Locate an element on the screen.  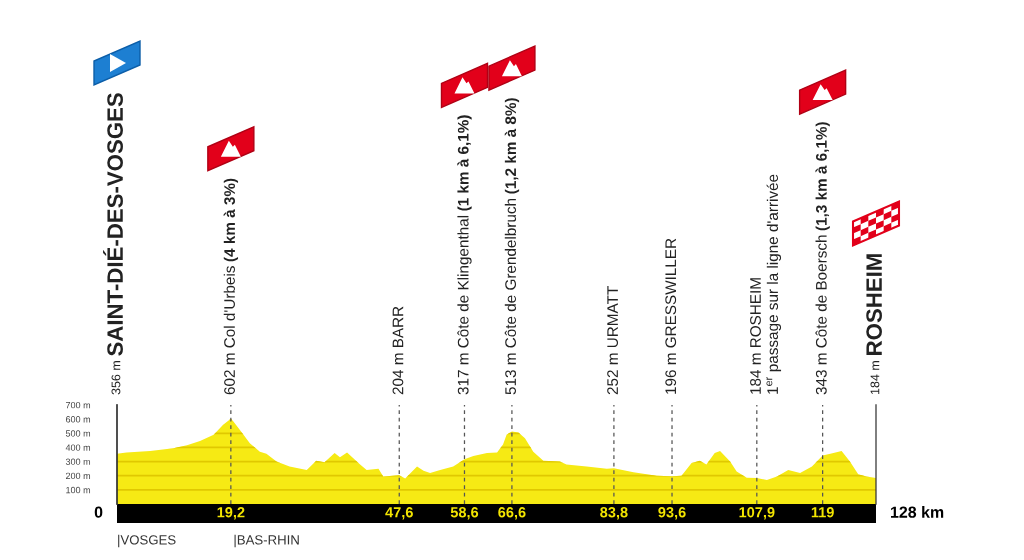
x-tick-label: 93,6 is located at coordinates (672, 513).